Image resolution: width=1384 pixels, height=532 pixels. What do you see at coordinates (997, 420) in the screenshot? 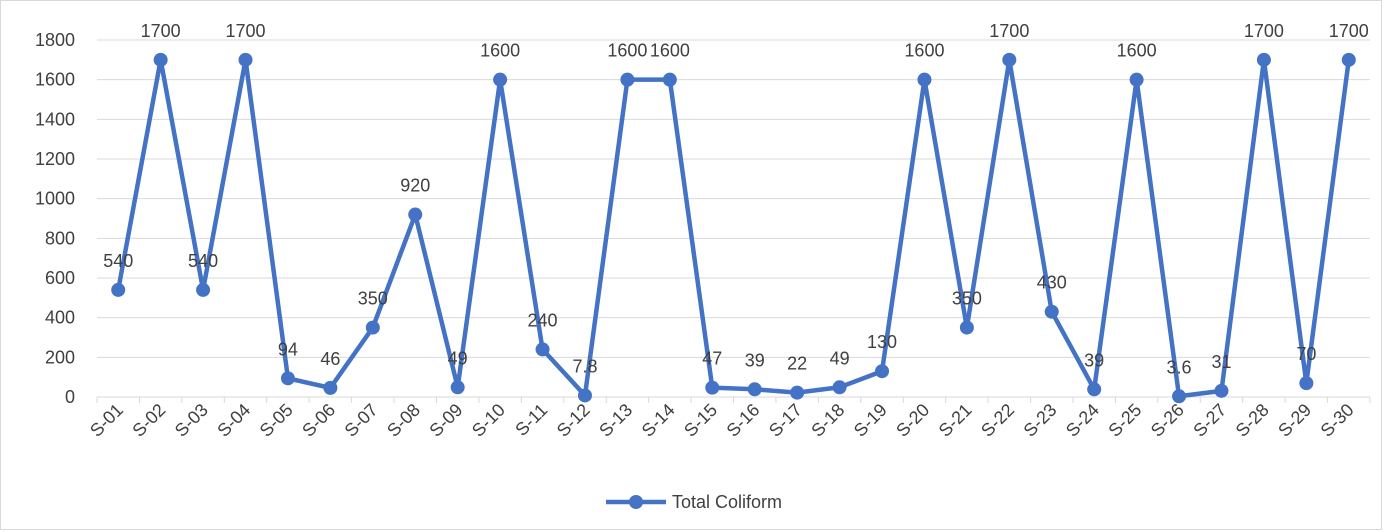
I see `x-tick-label: S-22` at bounding box center [997, 420].